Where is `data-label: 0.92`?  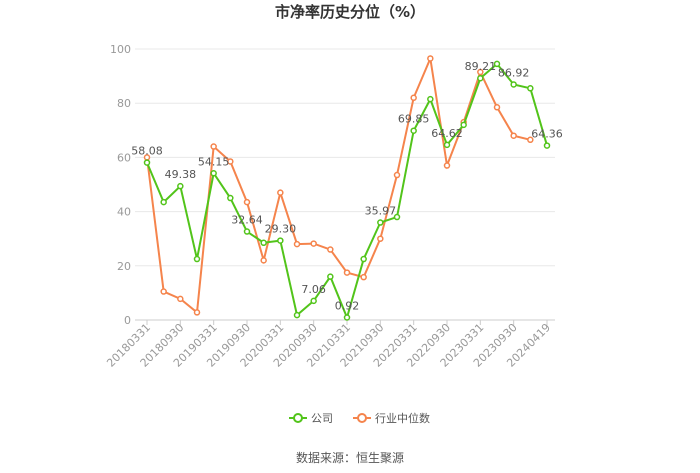
data-label: 0.92 is located at coordinates (347, 306).